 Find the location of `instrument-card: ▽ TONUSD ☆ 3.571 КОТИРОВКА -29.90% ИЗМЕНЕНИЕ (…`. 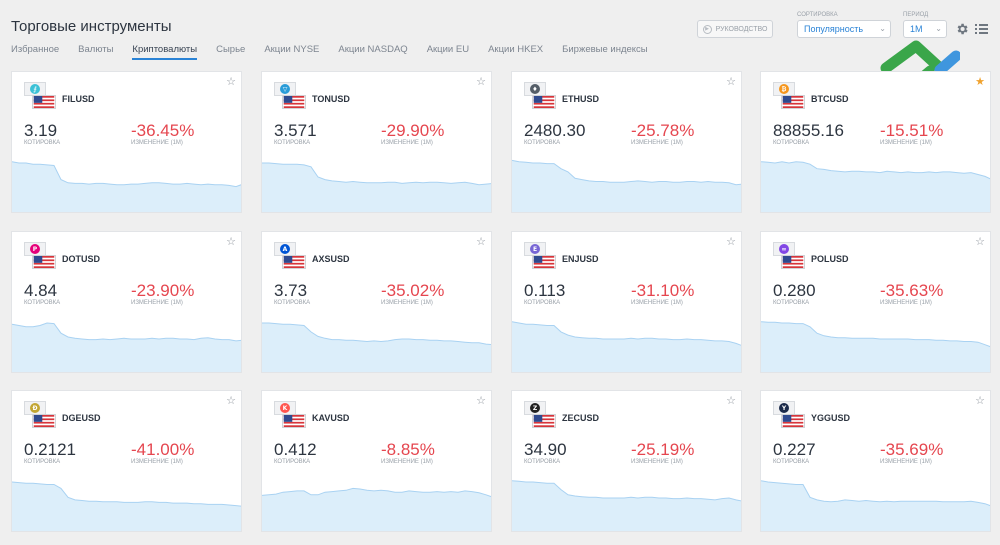

instrument-card: ▽ TONUSD ☆ 3.571 КОТИРОВКА -29.90% ИЗМЕНЕНИЕ (… is located at coordinates (376, 142).